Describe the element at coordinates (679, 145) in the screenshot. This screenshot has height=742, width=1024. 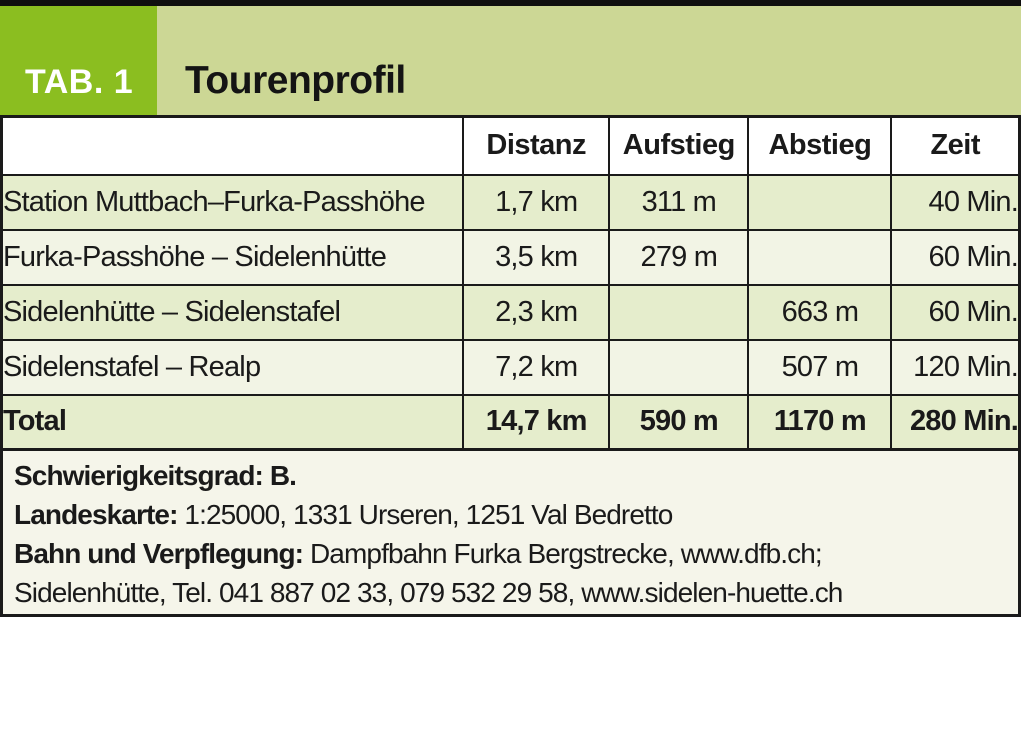
I see `column-header-aufstieg: Aufstieg` at that location.